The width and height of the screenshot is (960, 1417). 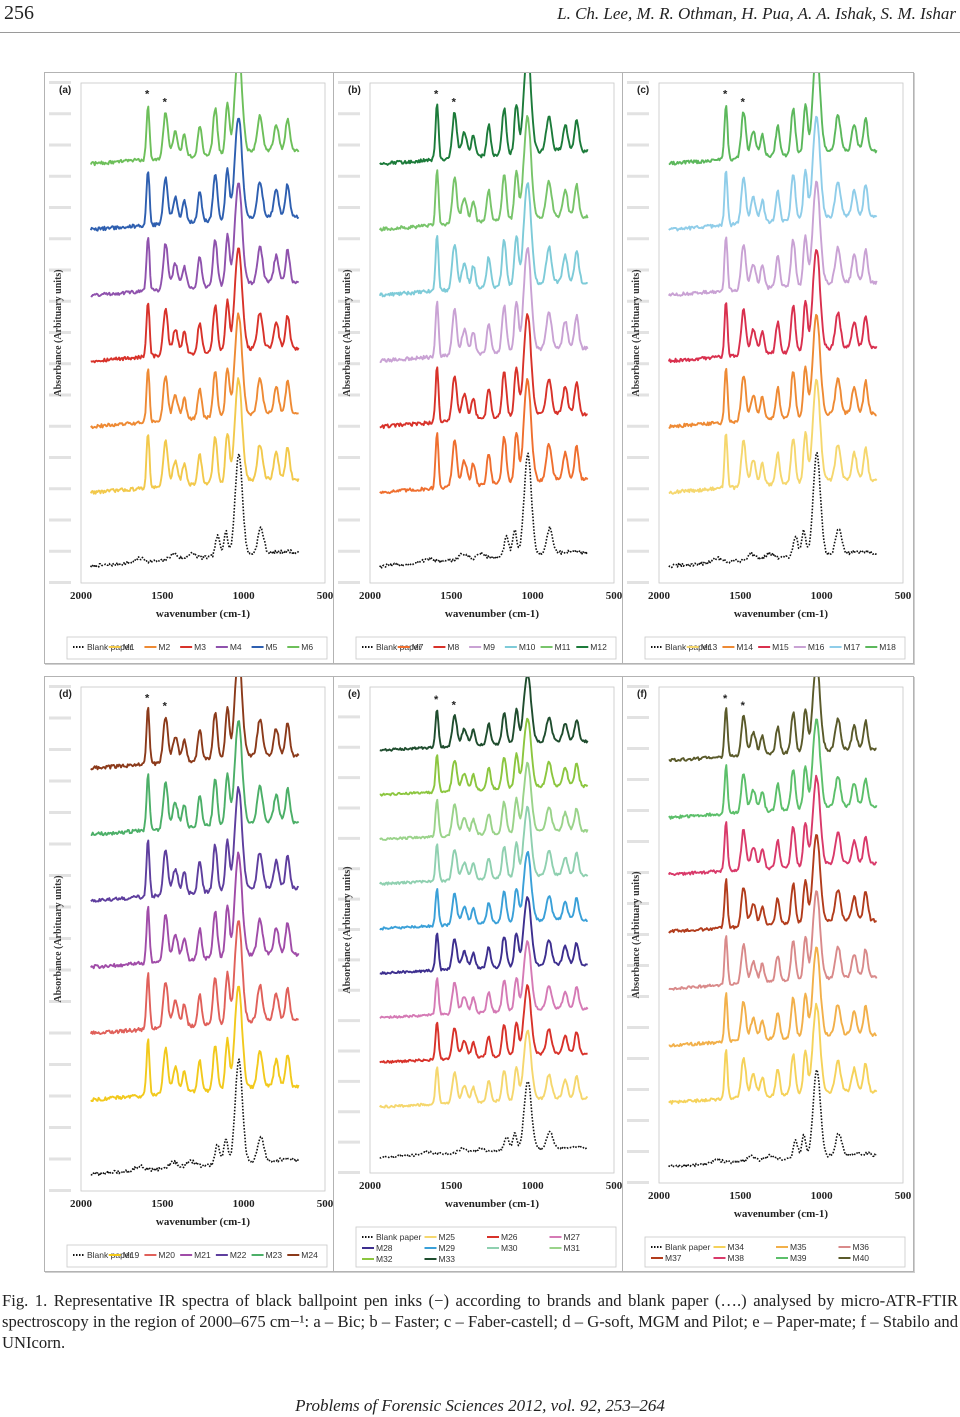 I want to click on legend-label: M12, so click(x=598, y=647).